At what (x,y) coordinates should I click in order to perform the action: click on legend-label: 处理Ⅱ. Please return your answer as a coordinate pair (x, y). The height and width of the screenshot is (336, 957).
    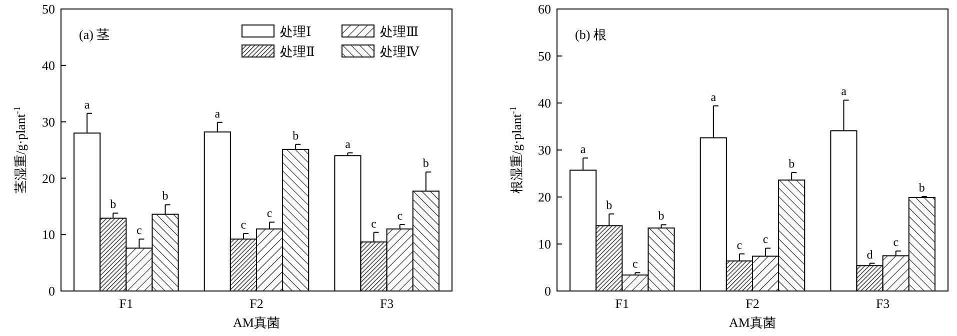
    Looking at the image, I should click on (297, 51).